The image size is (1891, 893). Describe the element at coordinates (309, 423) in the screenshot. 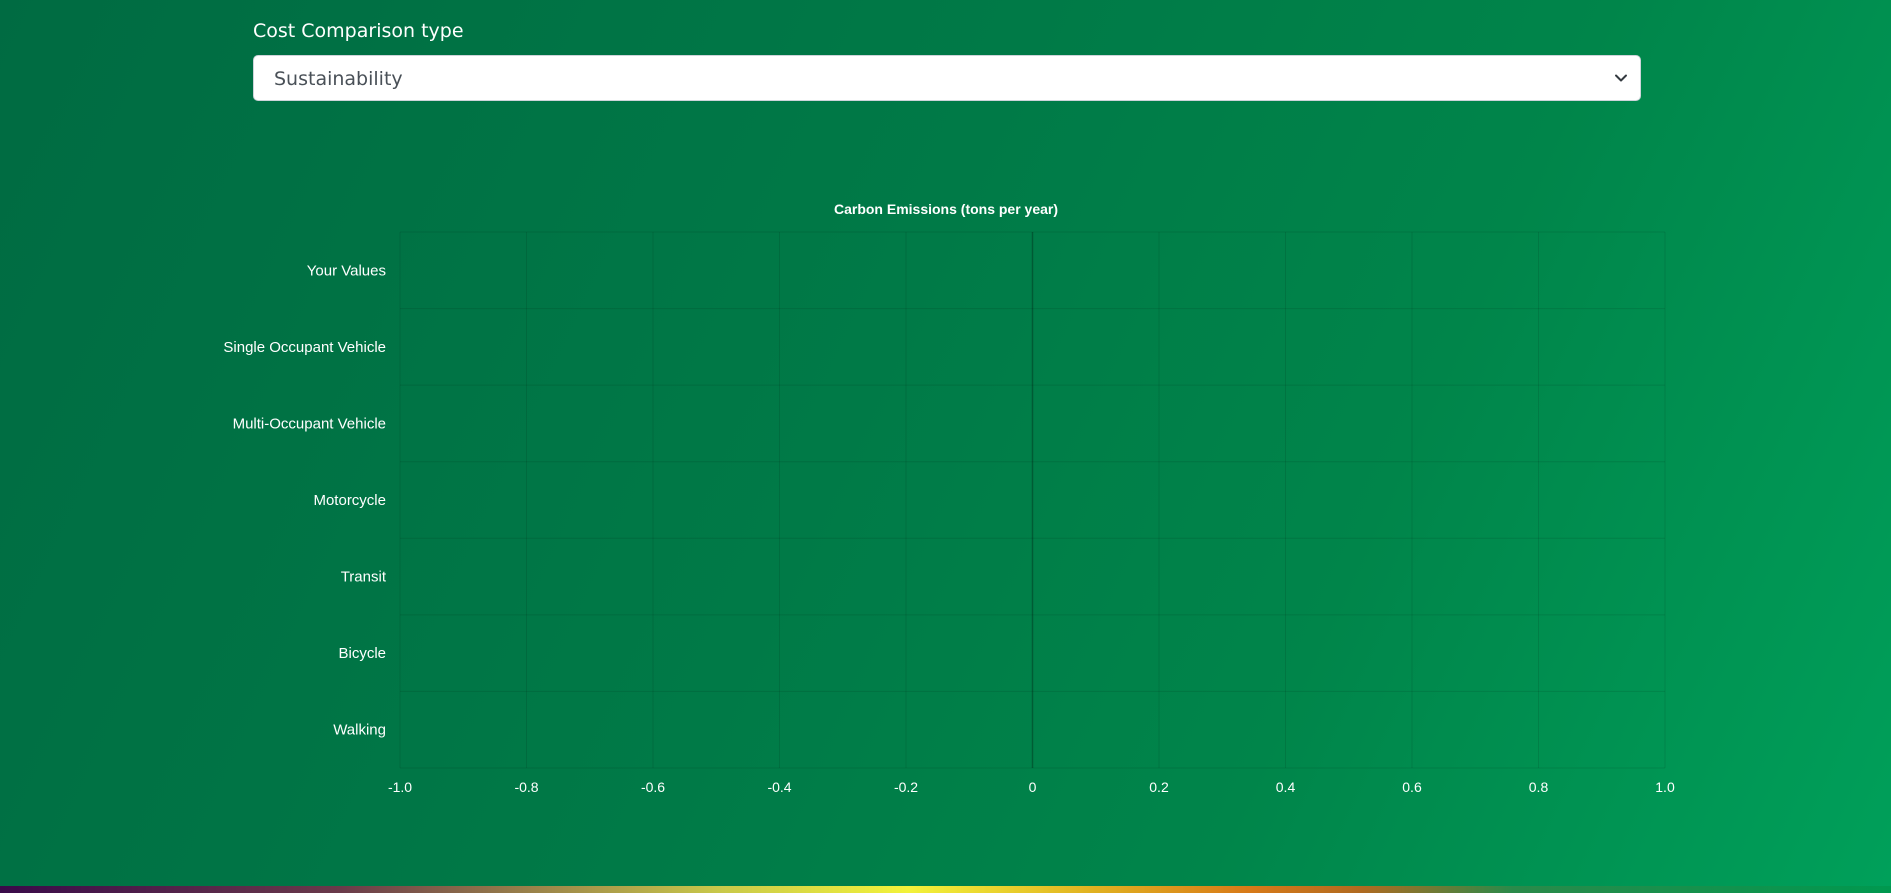

I see `y-tick-label: Multi-Occupant Vehicle` at that location.